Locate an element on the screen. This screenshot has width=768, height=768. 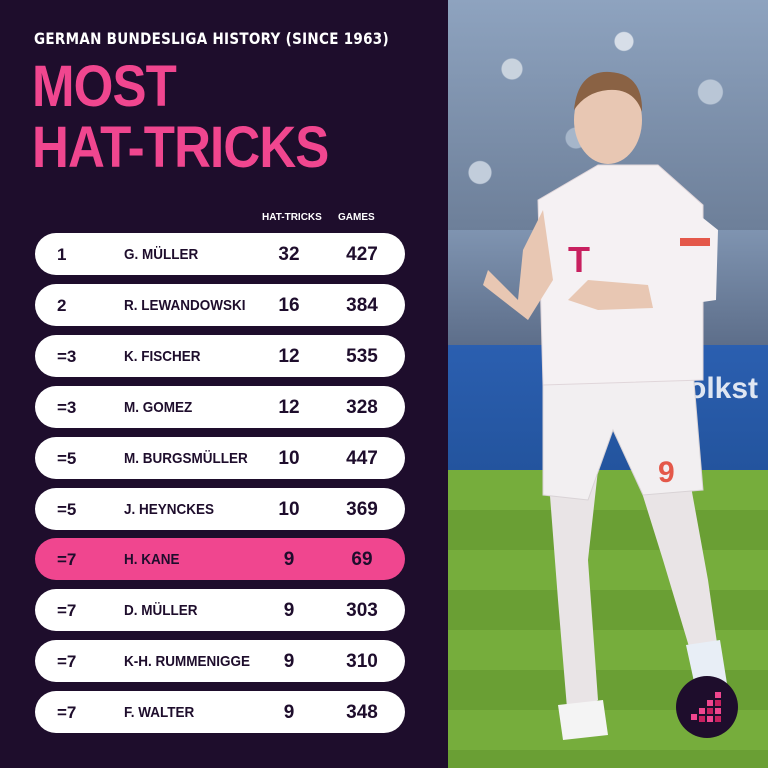
row-player-name: M. BURGSMÜLLER is located at coordinates (186, 458).